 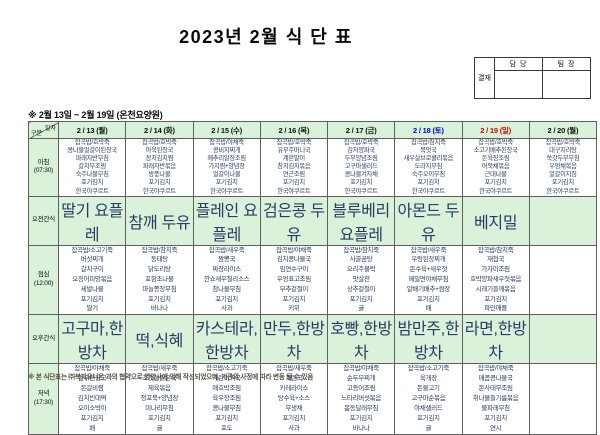 I want to click on menu-item: 얼갈이나물, so click(x=226, y=175).